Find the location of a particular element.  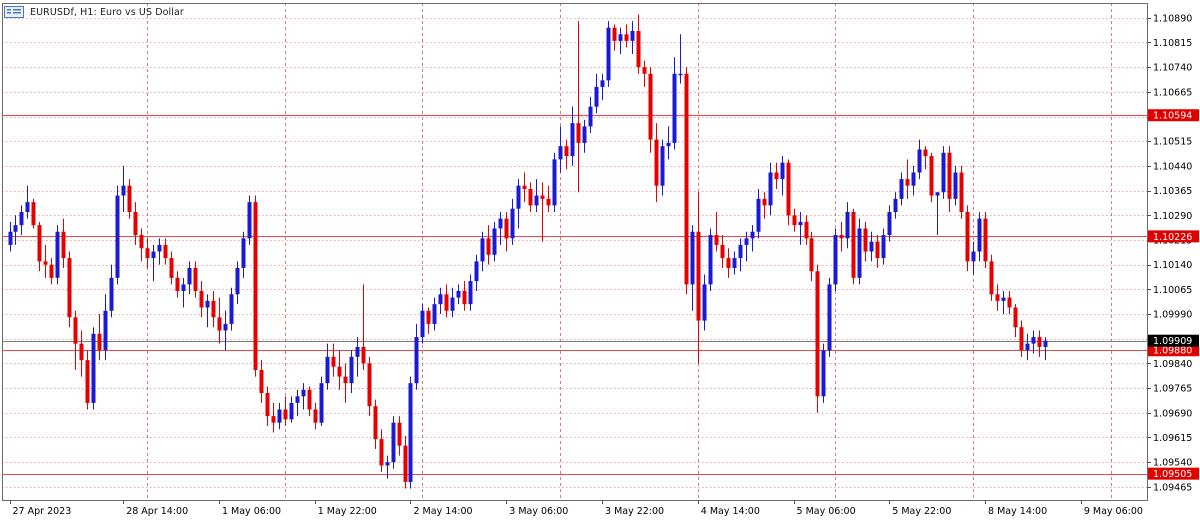

y-tick-label: 1.09990 is located at coordinates (1172, 315).